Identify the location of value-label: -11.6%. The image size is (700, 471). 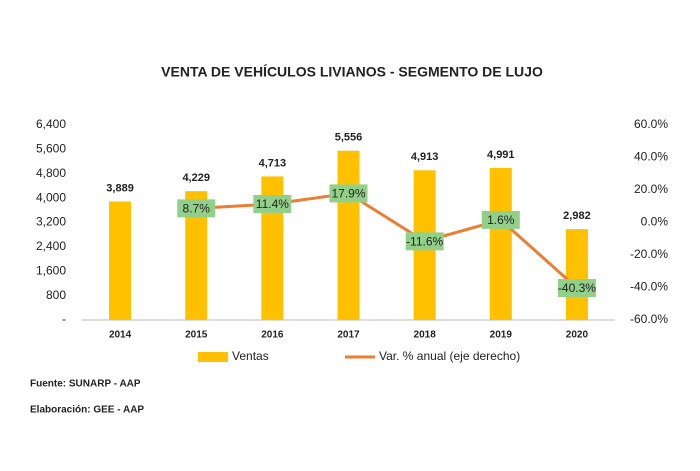
(424, 242).